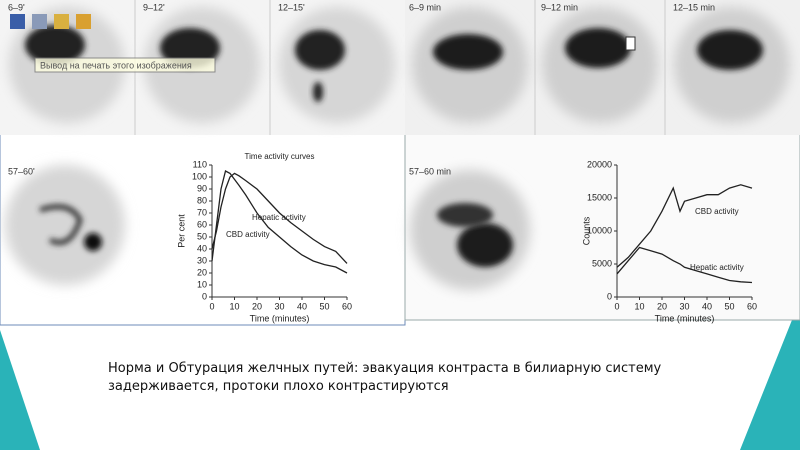 Image resolution: width=800 pixels, height=450 pixels. I want to click on decor-right, so click(770, 375).